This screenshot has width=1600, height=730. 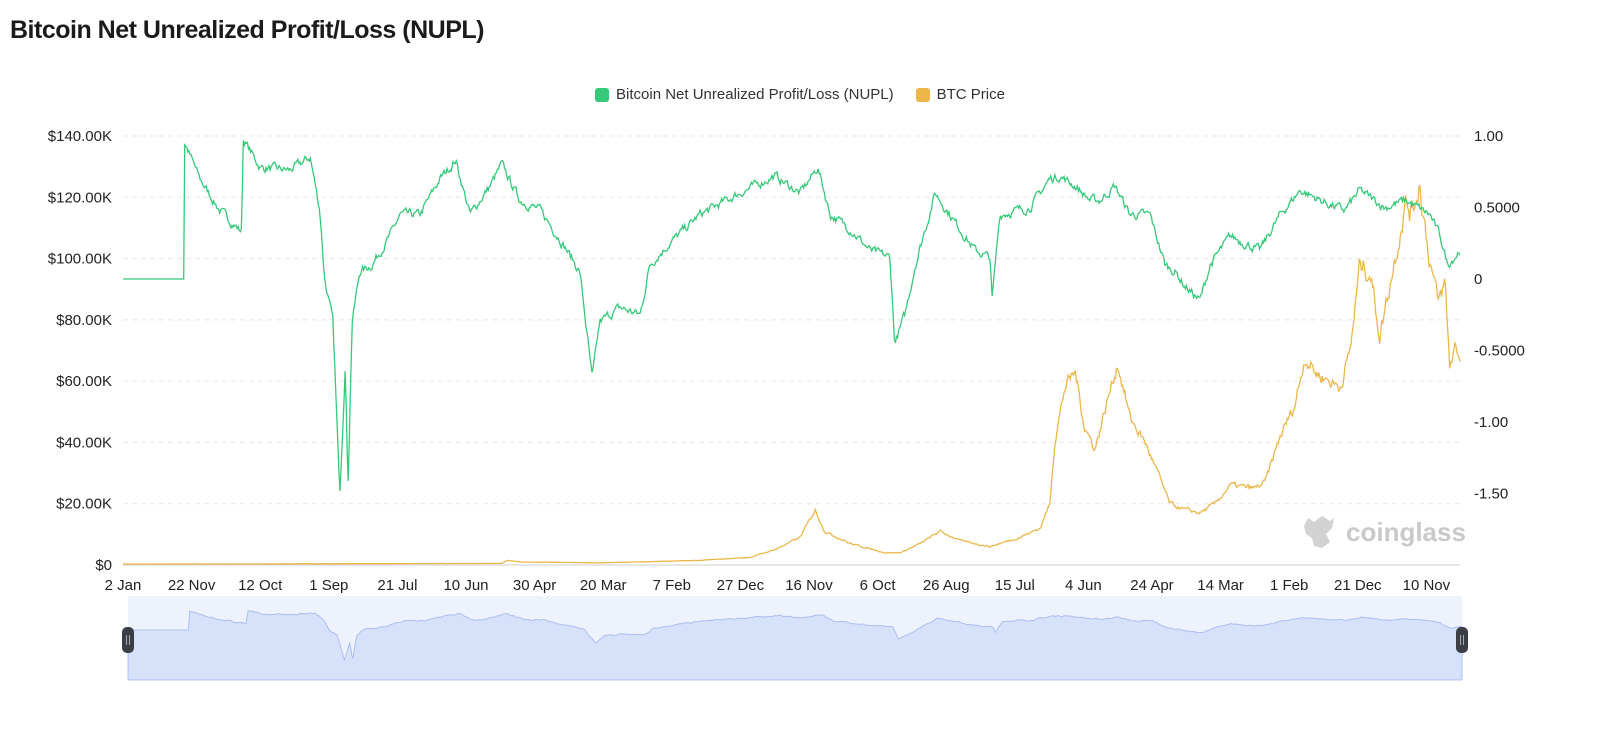 I want to click on y-left-tick-label: $120.00K, so click(x=80, y=197).